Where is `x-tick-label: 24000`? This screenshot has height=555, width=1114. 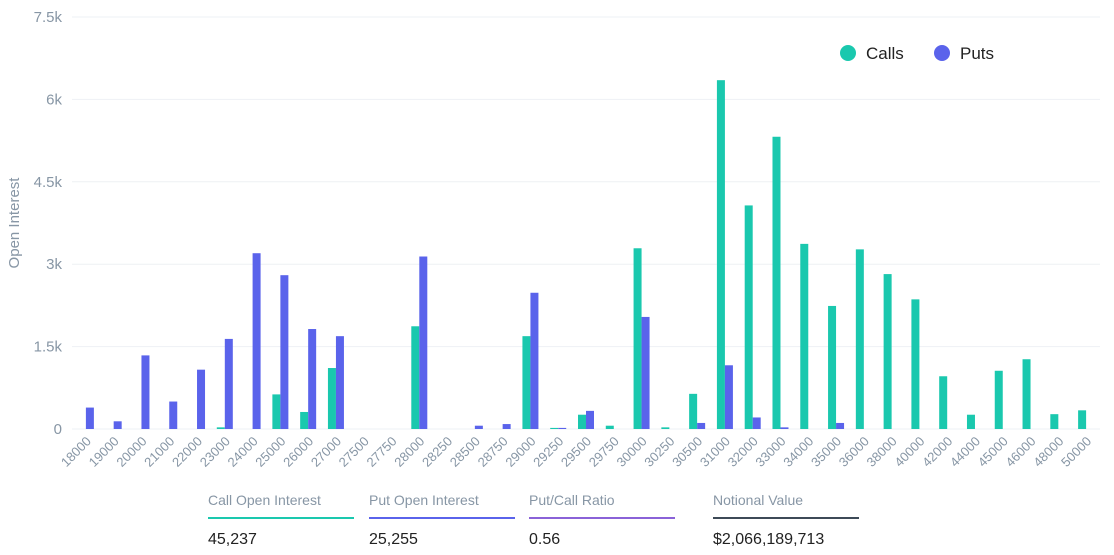 x-tick-label: 24000 is located at coordinates (243, 452).